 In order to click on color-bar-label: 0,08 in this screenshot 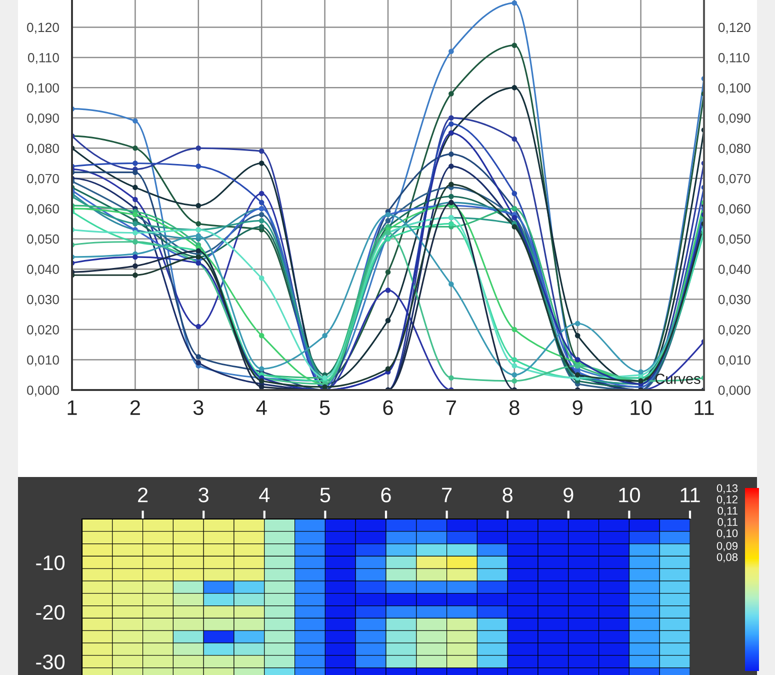, I will do `click(727, 557)`.